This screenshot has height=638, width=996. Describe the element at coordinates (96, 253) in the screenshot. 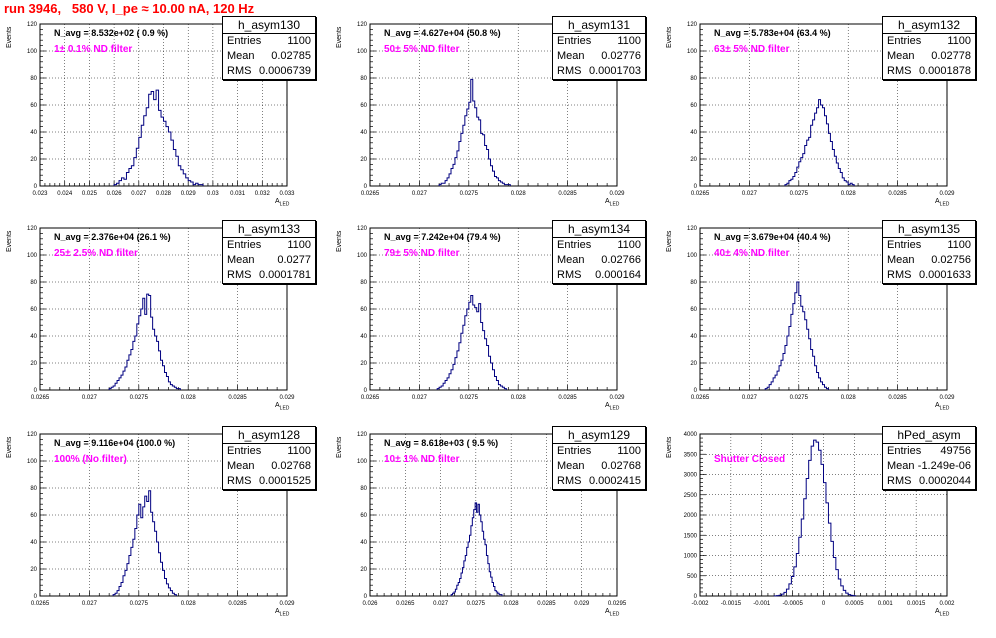

I see `filter-annotation: 25± 2.5% ND filter` at that location.